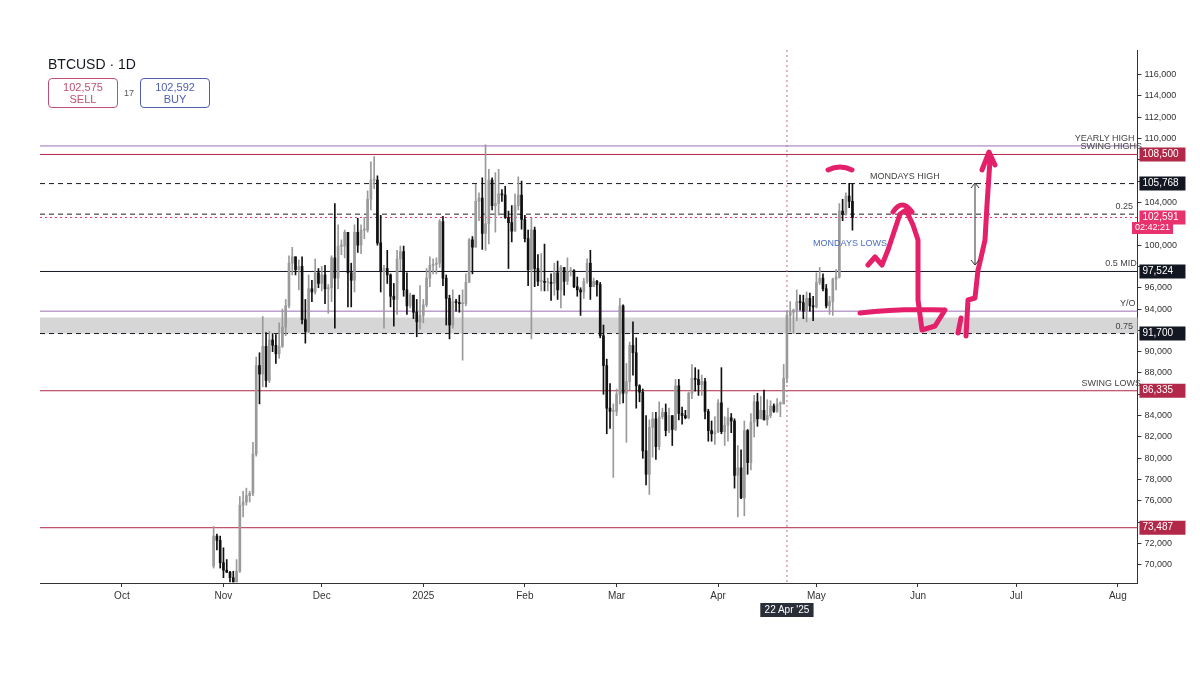  Describe the element at coordinates (1160, 95) in the screenshot. I see `y-tick-label: 114,000` at that location.